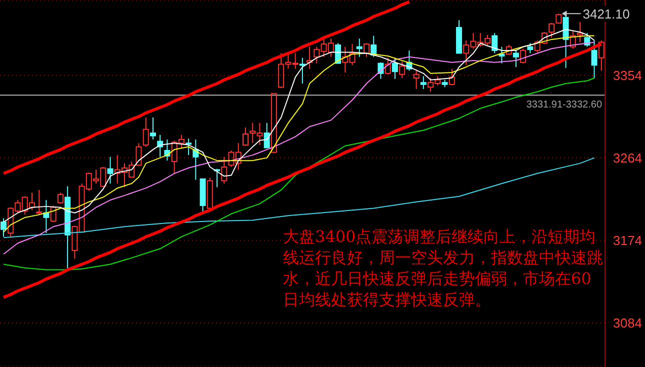  I want to click on y-tick-label: 3354, so click(627, 75).